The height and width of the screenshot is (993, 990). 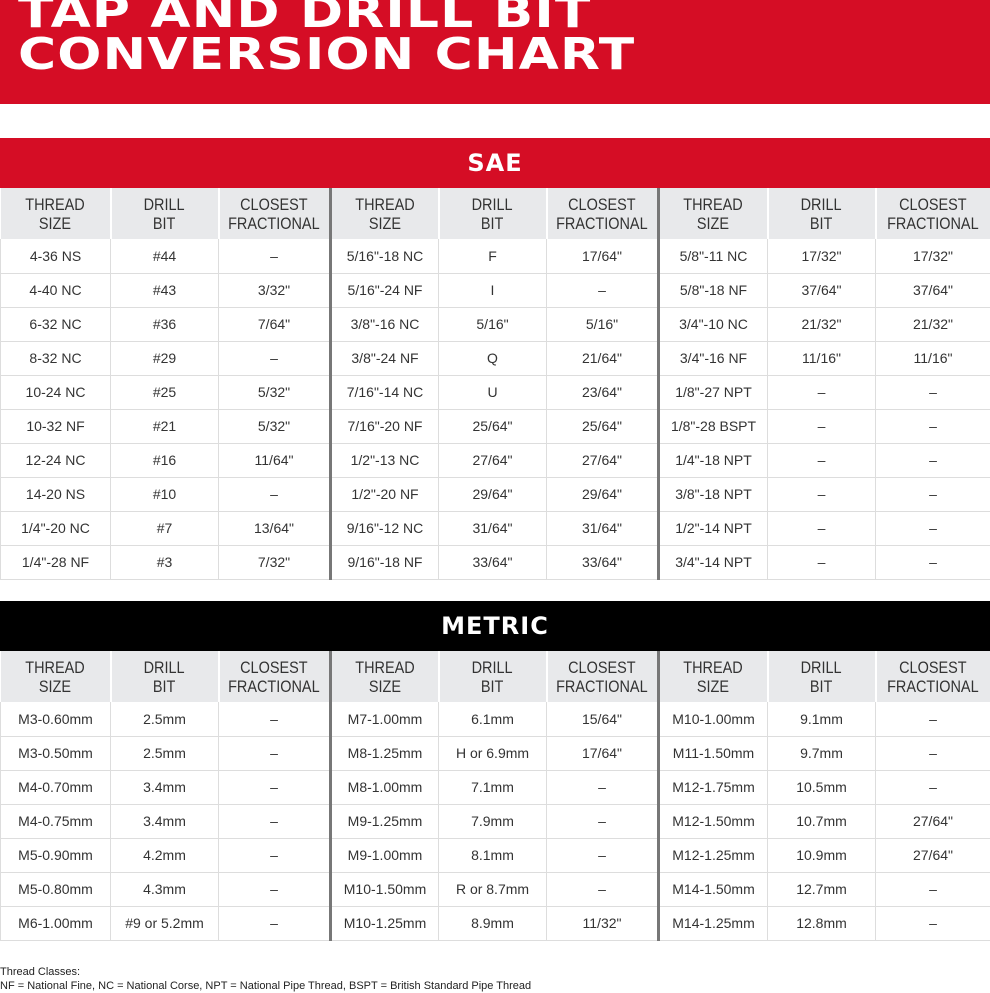 I want to click on table-cell: 10.5mm, so click(x=822, y=787).